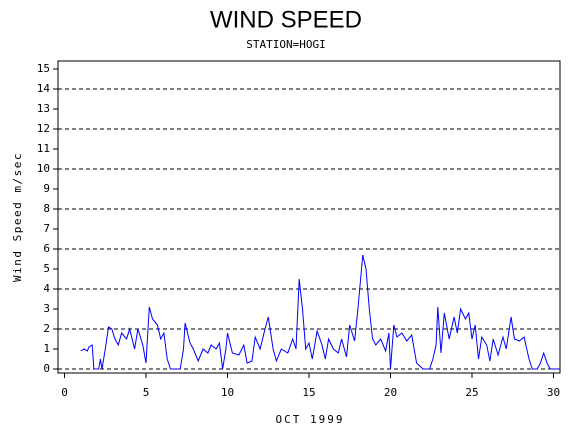 The width and height of the screenshot is (570, 430). What do you see at coordinates (308, 392) in the screenshot?
I see `x-tick-label: 15` at bounding box center [308, 392].